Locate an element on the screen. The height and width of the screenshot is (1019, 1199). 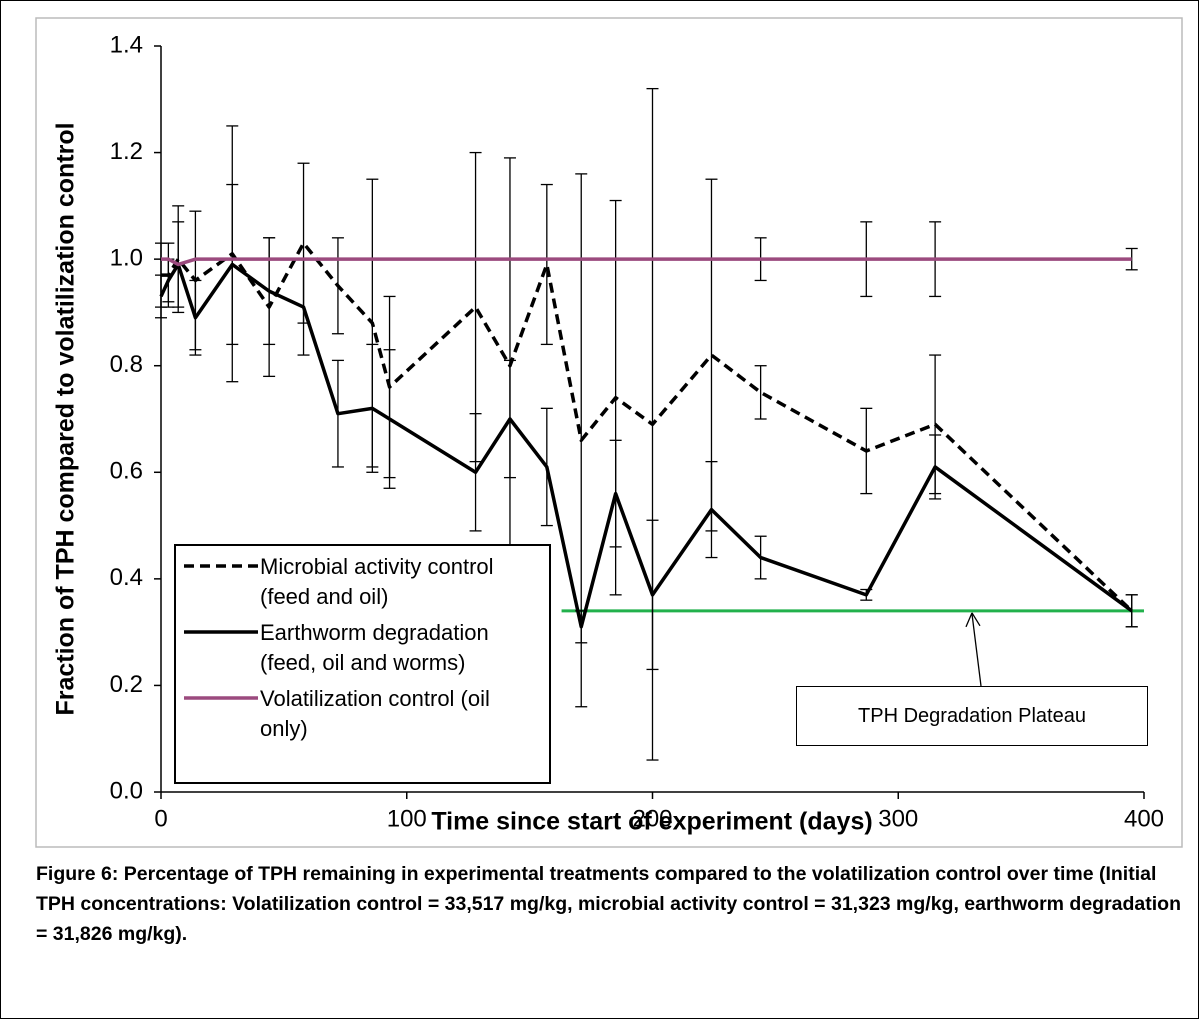
x-tick-label: 300 is located at coordinates (898, 818).